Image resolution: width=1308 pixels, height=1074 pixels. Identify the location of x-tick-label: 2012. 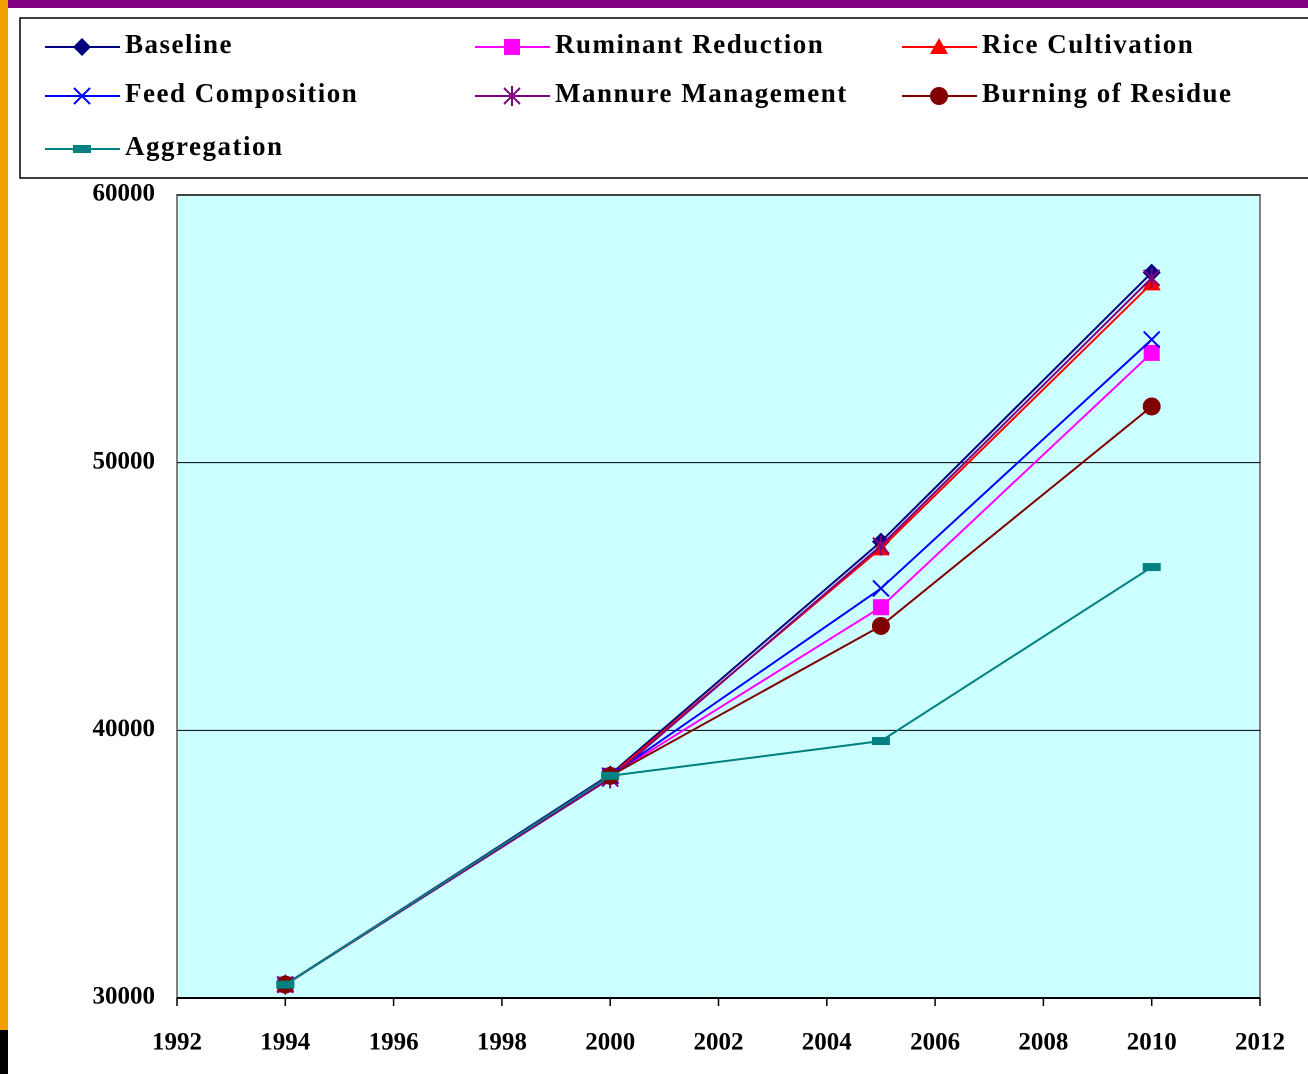
(1260, 1042).